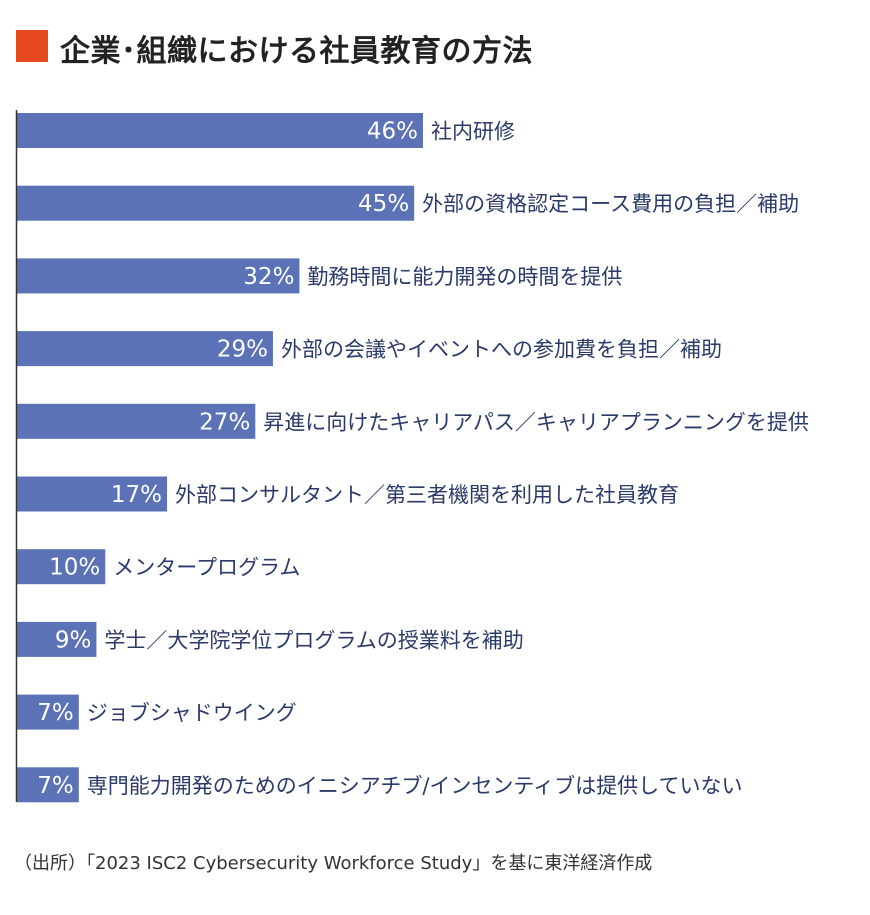  Describe the element at coordinates (268, 277) in the screenshot. I see `bar-value-label: 32%` at that location.